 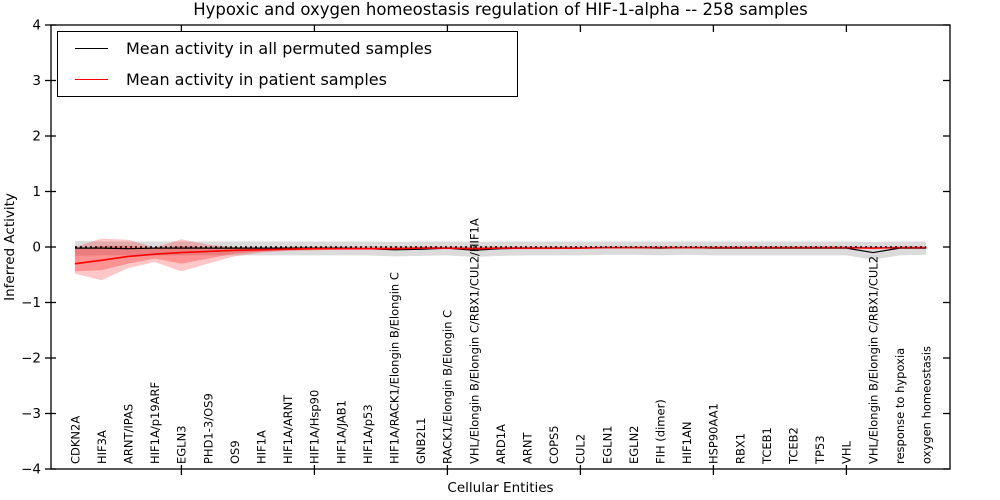 I want to click on x-category-label: COPS5, so click(x=554, y=444).